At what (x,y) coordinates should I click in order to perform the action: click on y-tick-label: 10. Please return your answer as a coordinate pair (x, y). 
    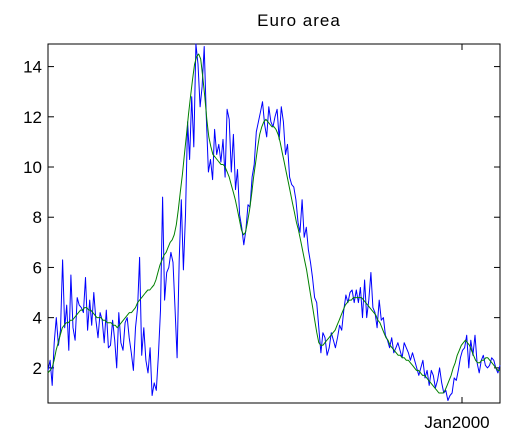
    Looking at the image, I should click on (32, 167).